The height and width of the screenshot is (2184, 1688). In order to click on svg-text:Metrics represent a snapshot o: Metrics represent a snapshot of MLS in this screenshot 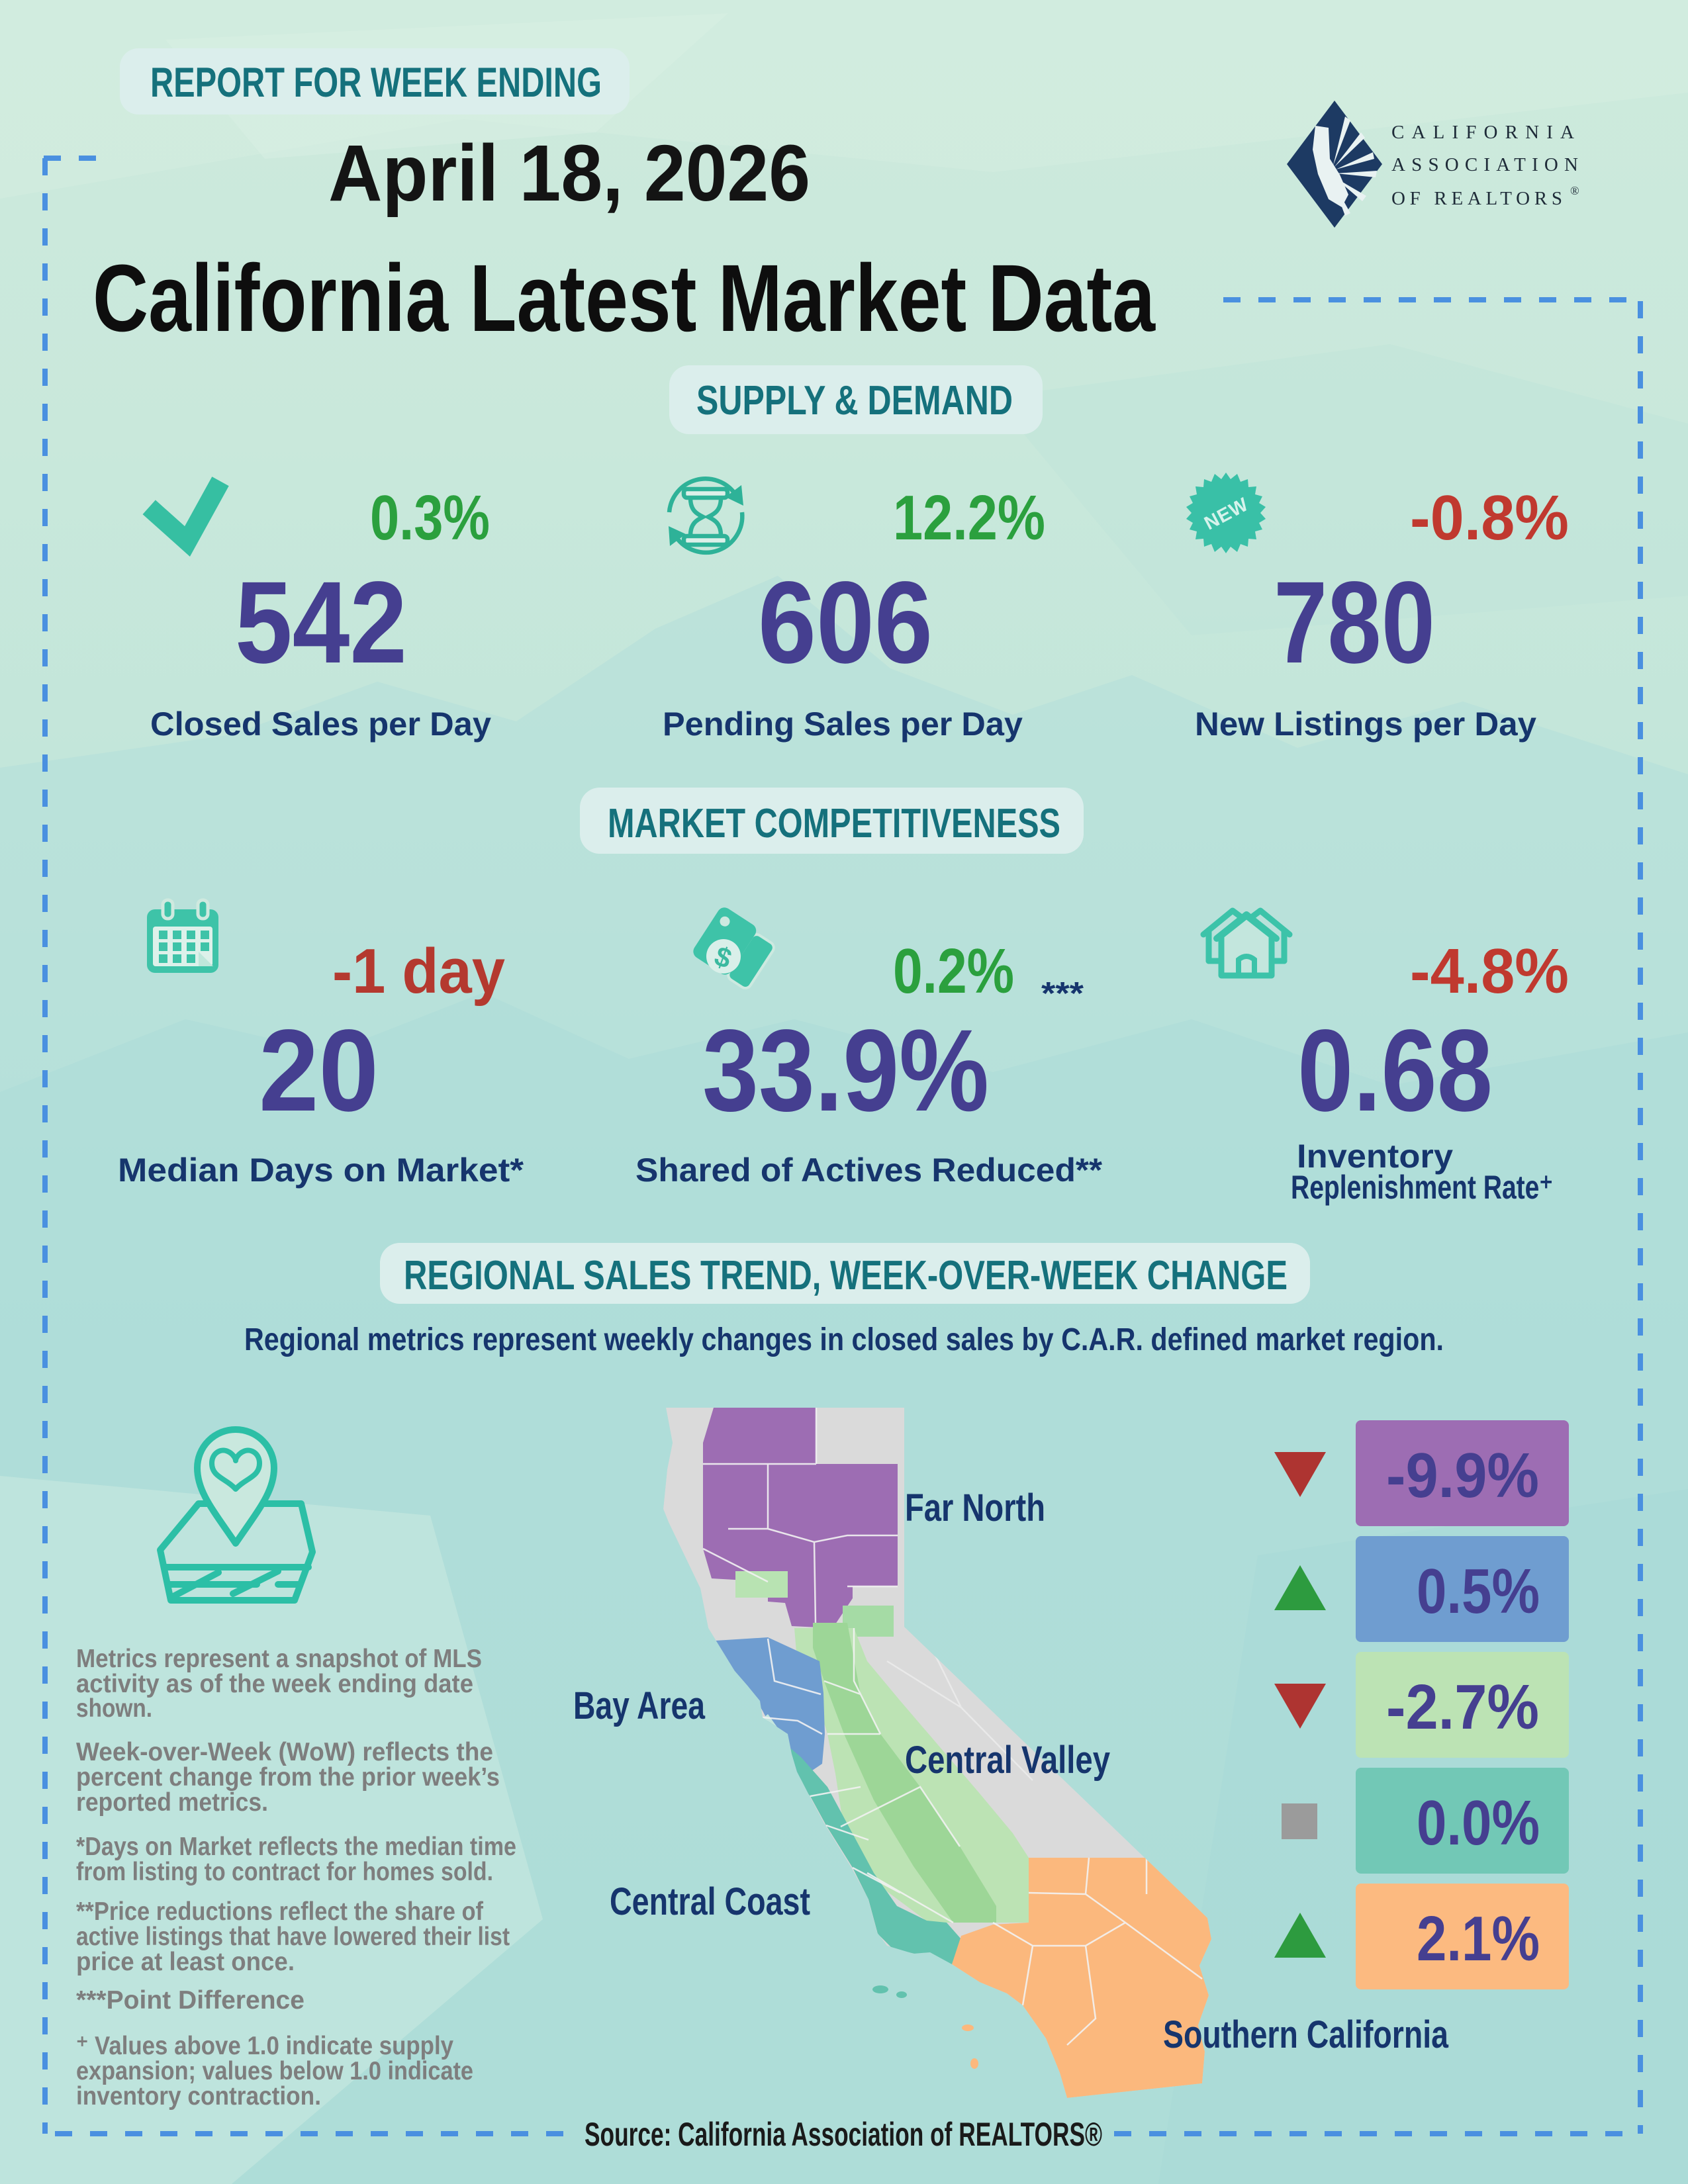, I will do `click(279, 1659)`.